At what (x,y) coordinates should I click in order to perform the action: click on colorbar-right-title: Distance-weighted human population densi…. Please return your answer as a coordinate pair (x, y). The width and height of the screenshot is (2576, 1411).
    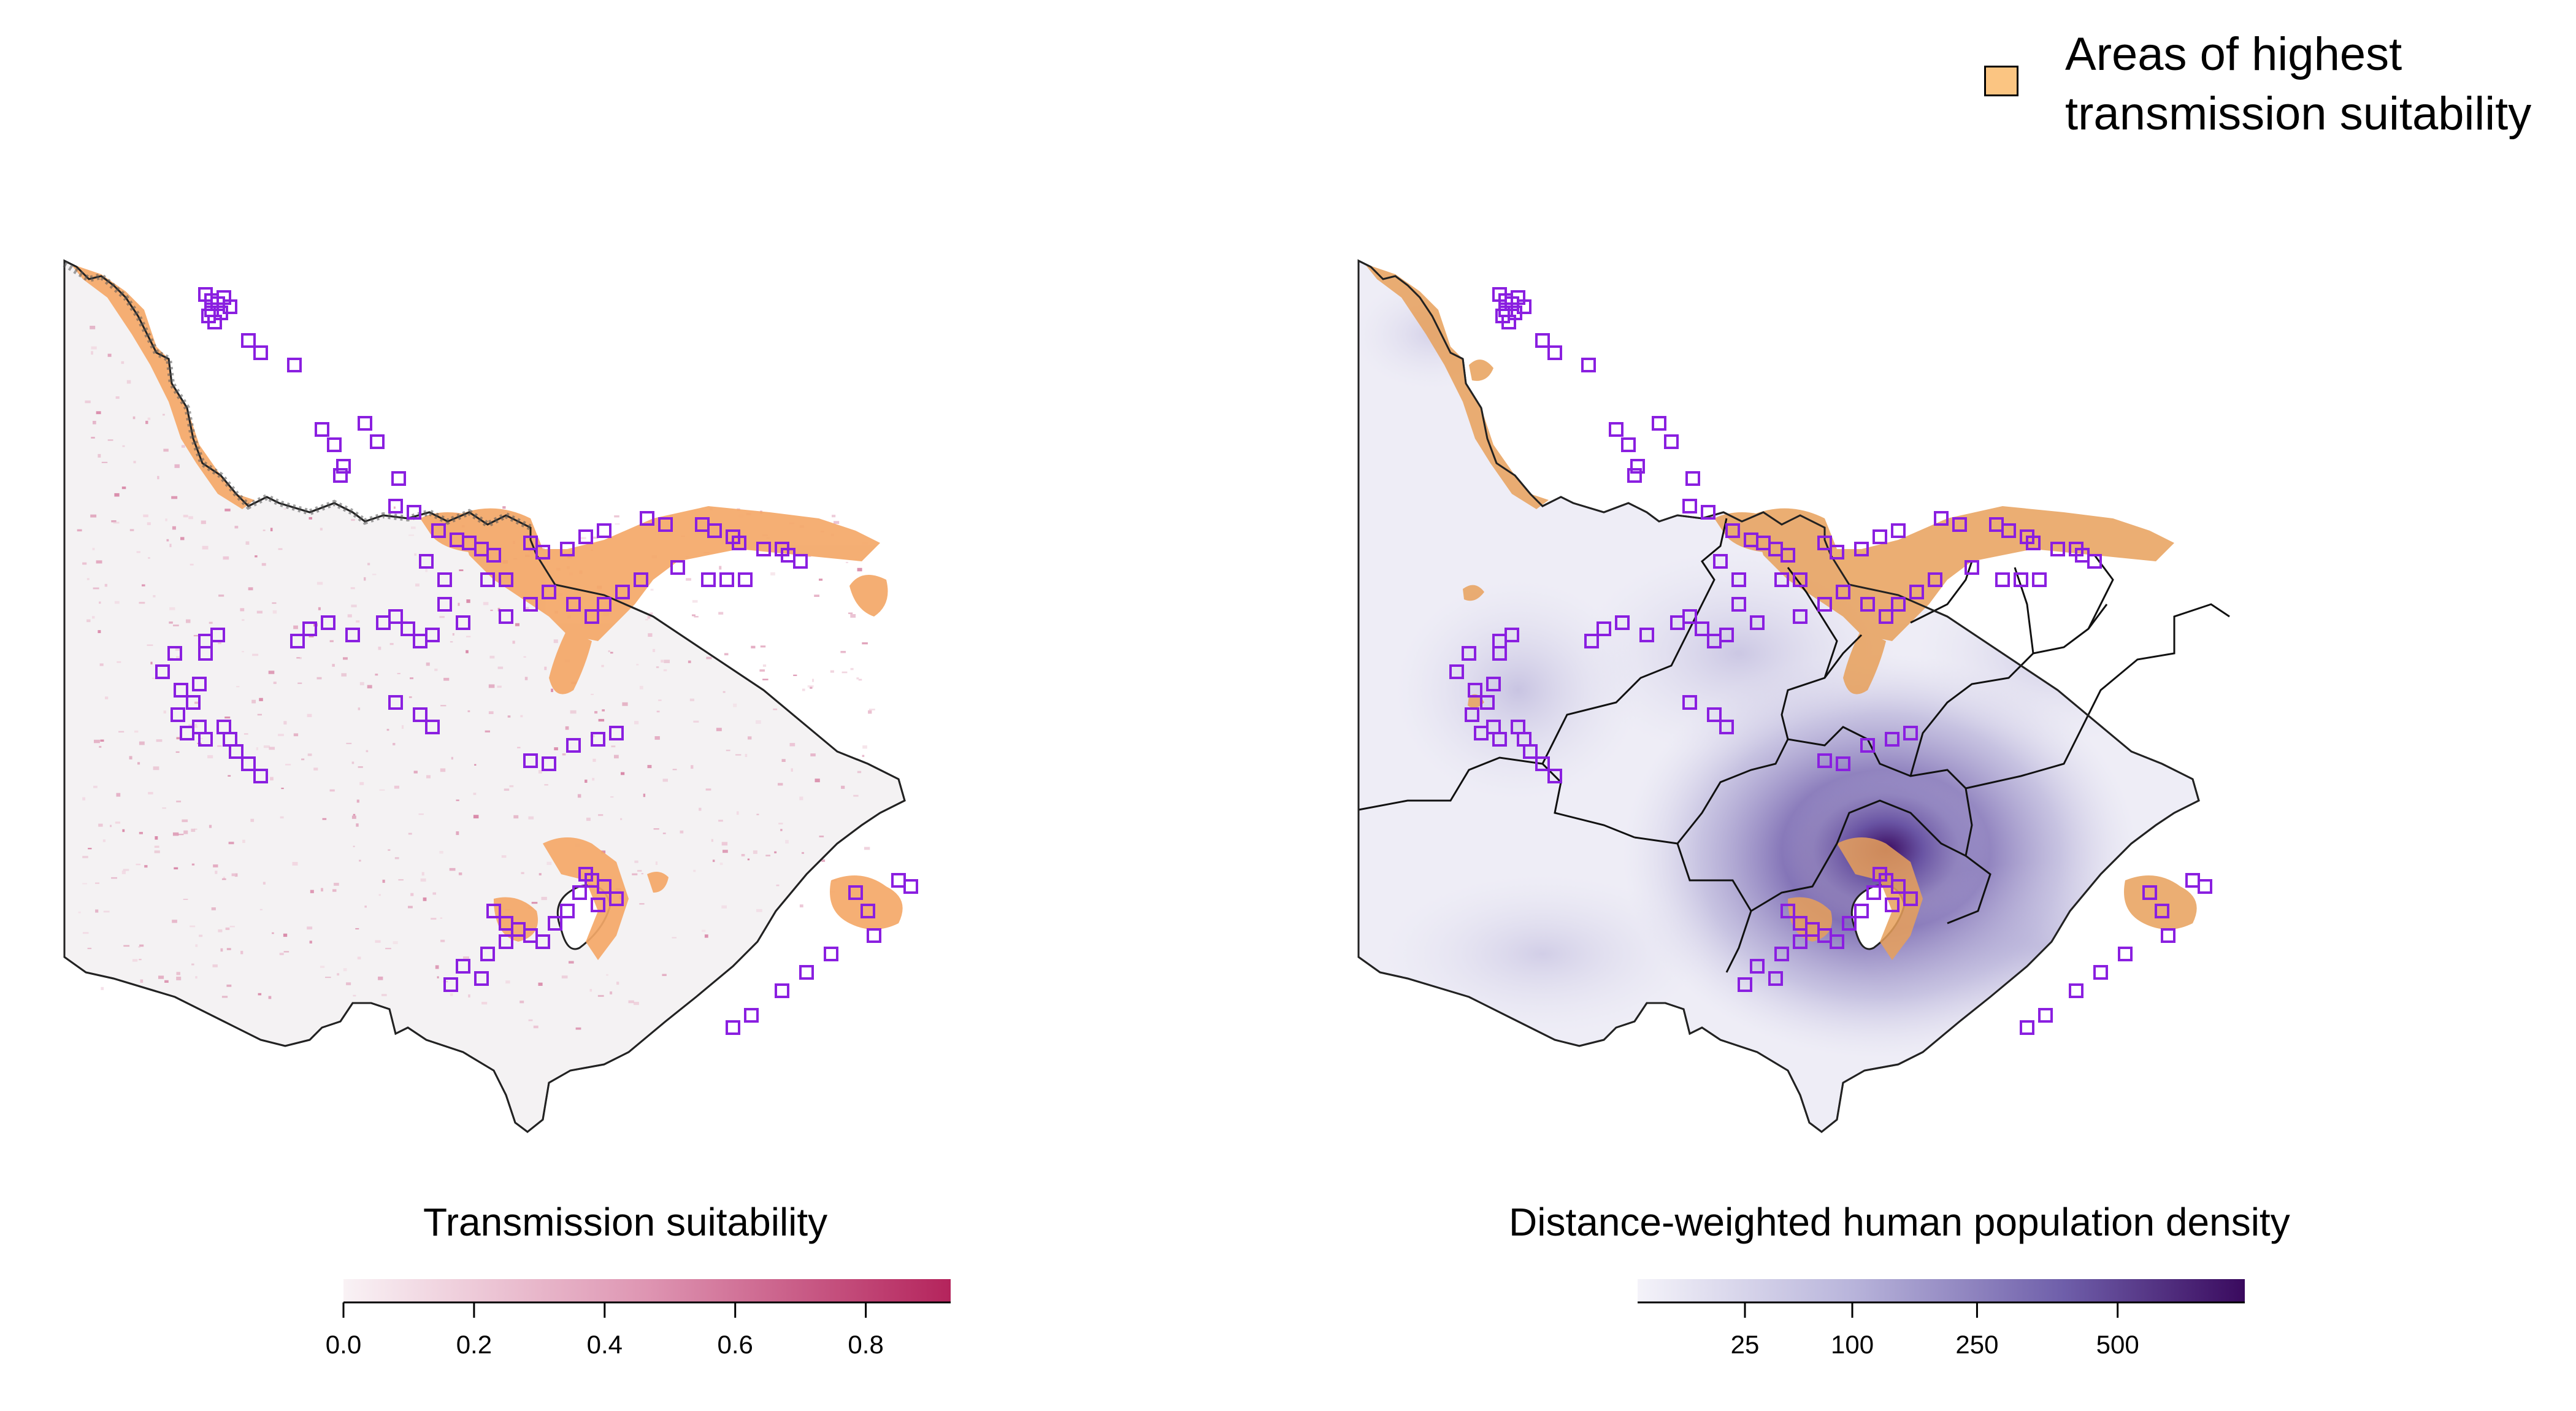
    Looking at the image, I should click on (1899, 1222).